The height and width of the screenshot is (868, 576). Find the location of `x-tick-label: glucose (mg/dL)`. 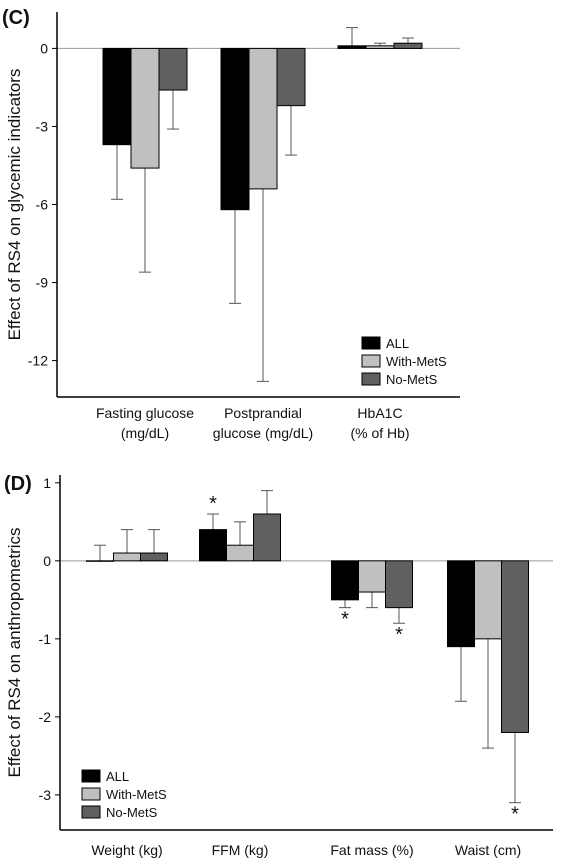

x-tick-label: glucose (mg/dL) is located at coordinates (263, 433).